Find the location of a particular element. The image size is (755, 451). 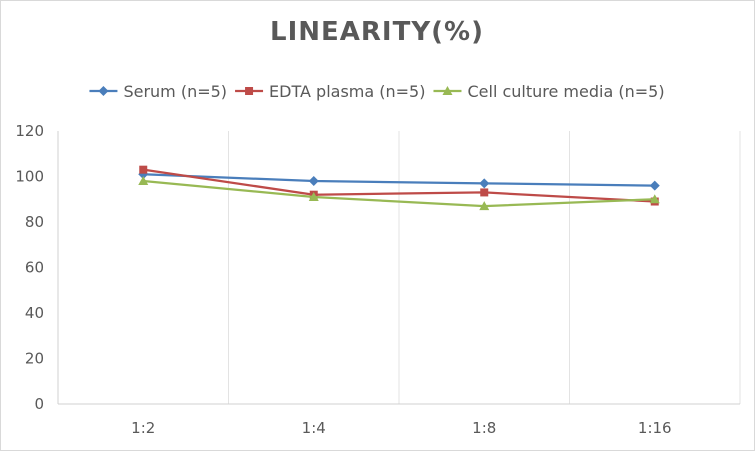

y-tick-label: 20 is located at coordinates (34, 359).